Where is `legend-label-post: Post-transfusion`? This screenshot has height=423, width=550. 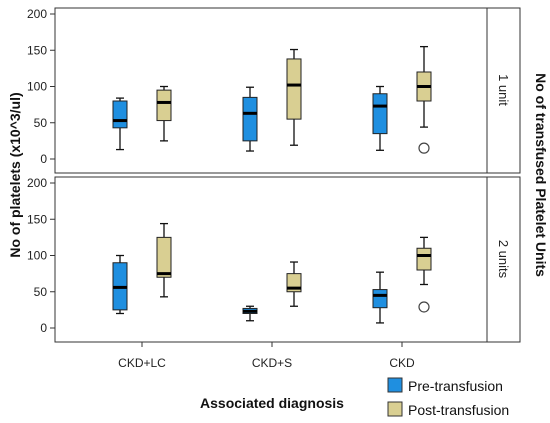
legend-label-post: Post-transfusion is located at coordinates (458, 410).